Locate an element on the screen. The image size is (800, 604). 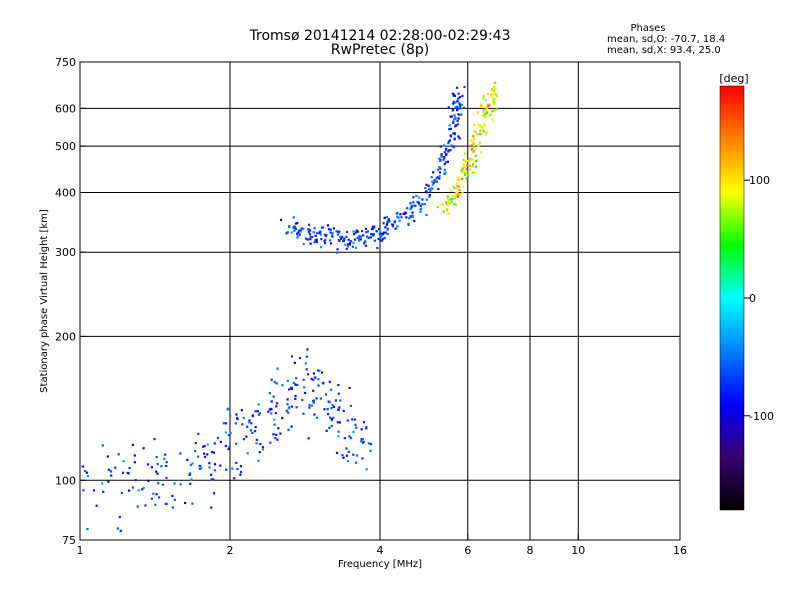
x-axis-label: Frequency [MHz] is located at coordinates (380, 564).